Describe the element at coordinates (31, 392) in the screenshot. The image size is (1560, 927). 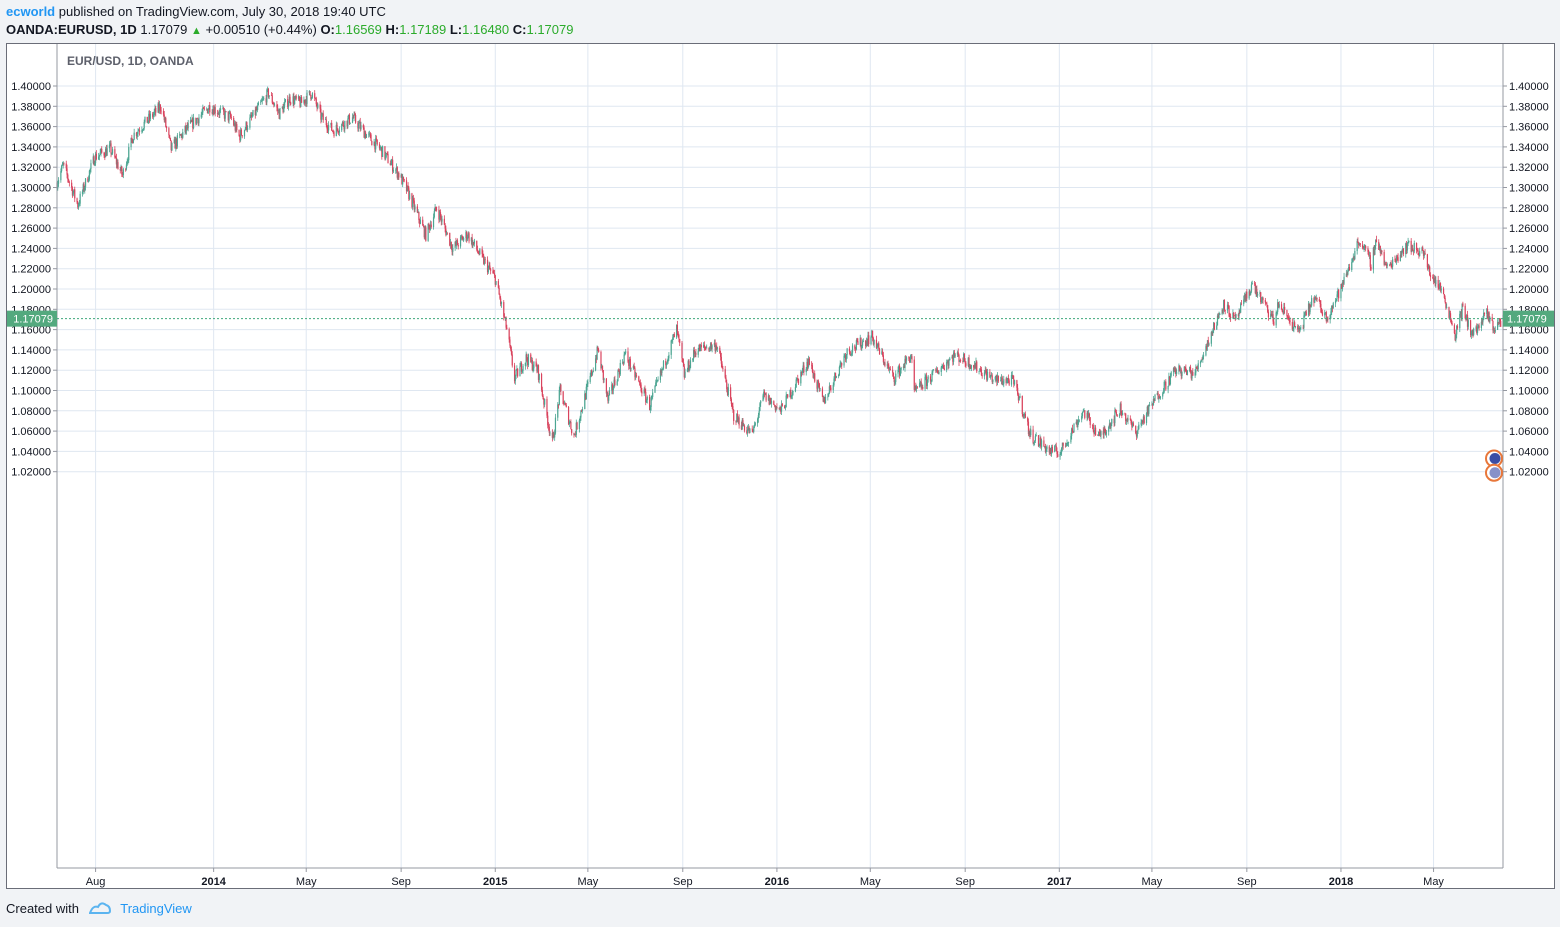
I see `y-tick-label: 1.10000` at that location.